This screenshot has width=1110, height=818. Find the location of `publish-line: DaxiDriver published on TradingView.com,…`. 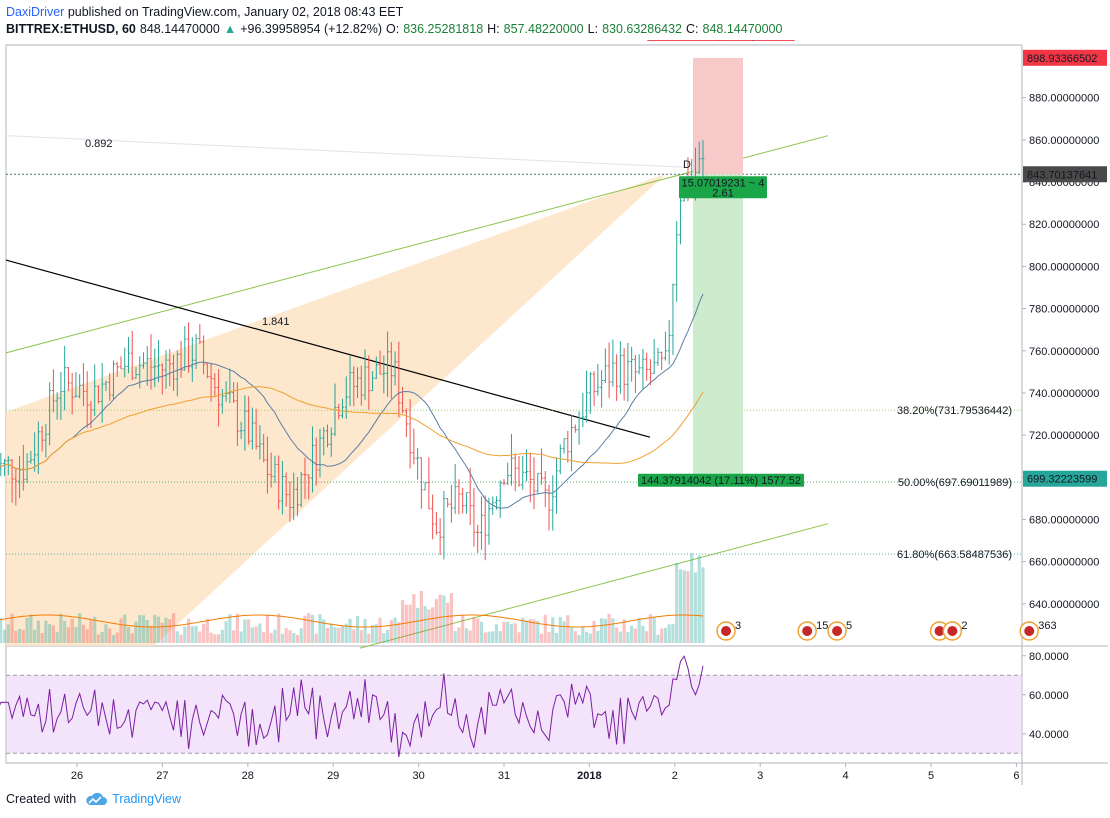

publish-line: DaxiDriver published on TradingView.com,… is located at coordinates (556, 12).